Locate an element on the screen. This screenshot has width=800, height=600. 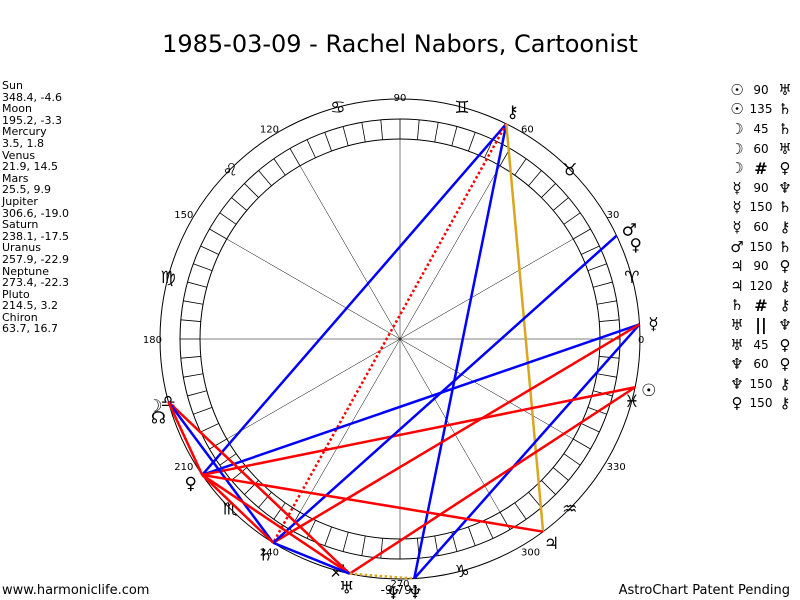
angle-label: 150 is located at coordinates (183, 215).